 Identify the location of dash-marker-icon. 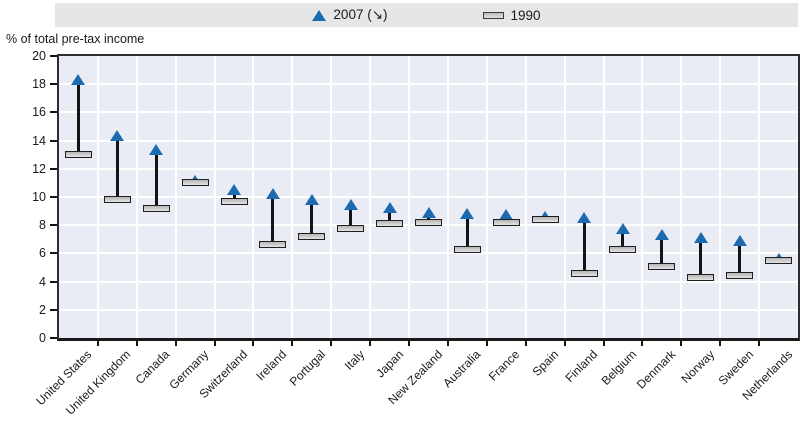
(493, 15).